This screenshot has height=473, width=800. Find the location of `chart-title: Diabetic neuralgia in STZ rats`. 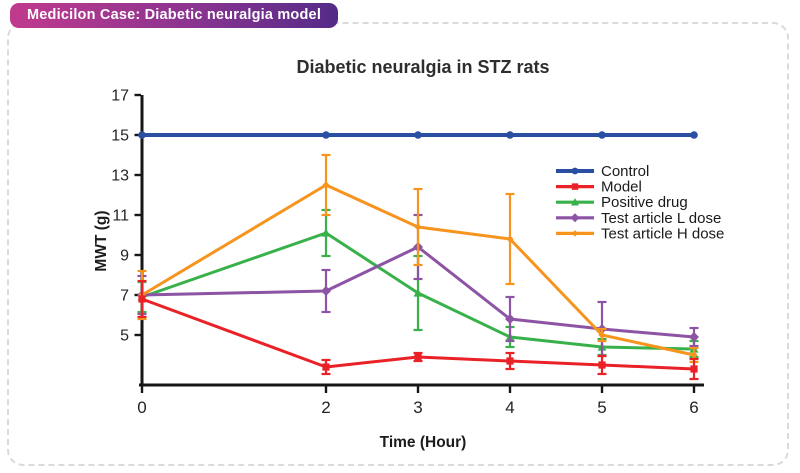

chart-title: Diabetic neuralgia in STZ rats is located at coordinates (422, 67).